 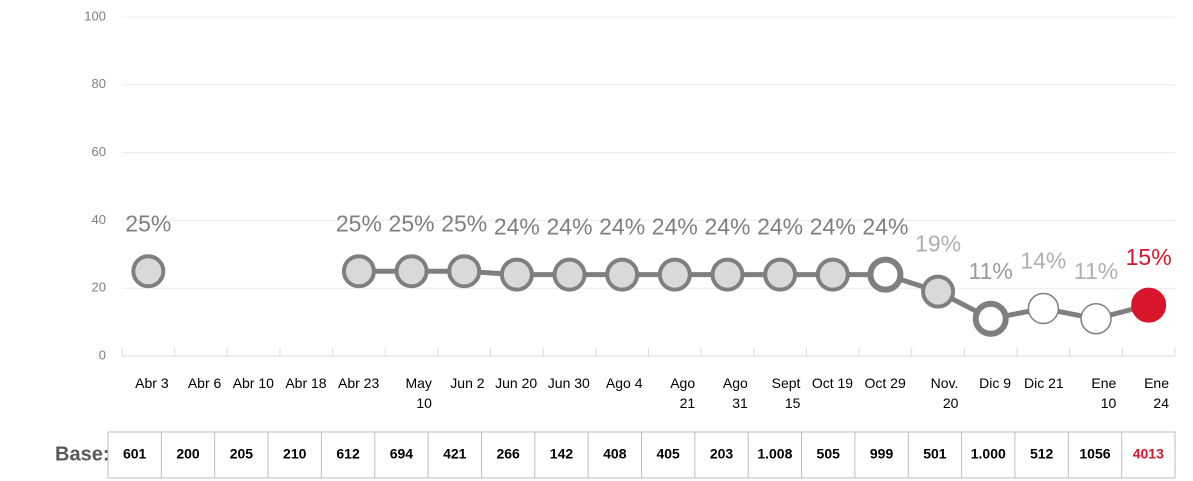 I want to click on table-cell: 694, so click(x=402, y=454).